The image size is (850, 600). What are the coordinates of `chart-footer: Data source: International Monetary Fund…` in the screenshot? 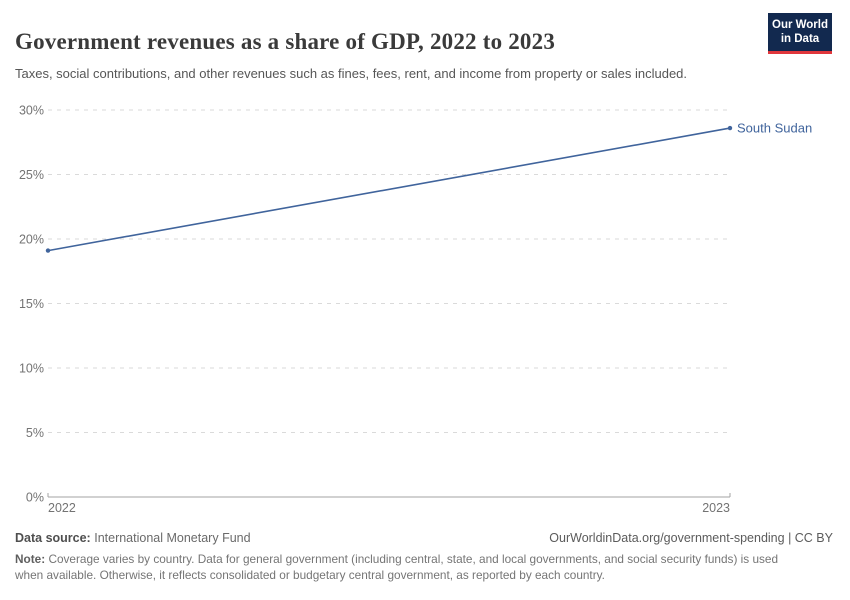 It's located at (424, 557).